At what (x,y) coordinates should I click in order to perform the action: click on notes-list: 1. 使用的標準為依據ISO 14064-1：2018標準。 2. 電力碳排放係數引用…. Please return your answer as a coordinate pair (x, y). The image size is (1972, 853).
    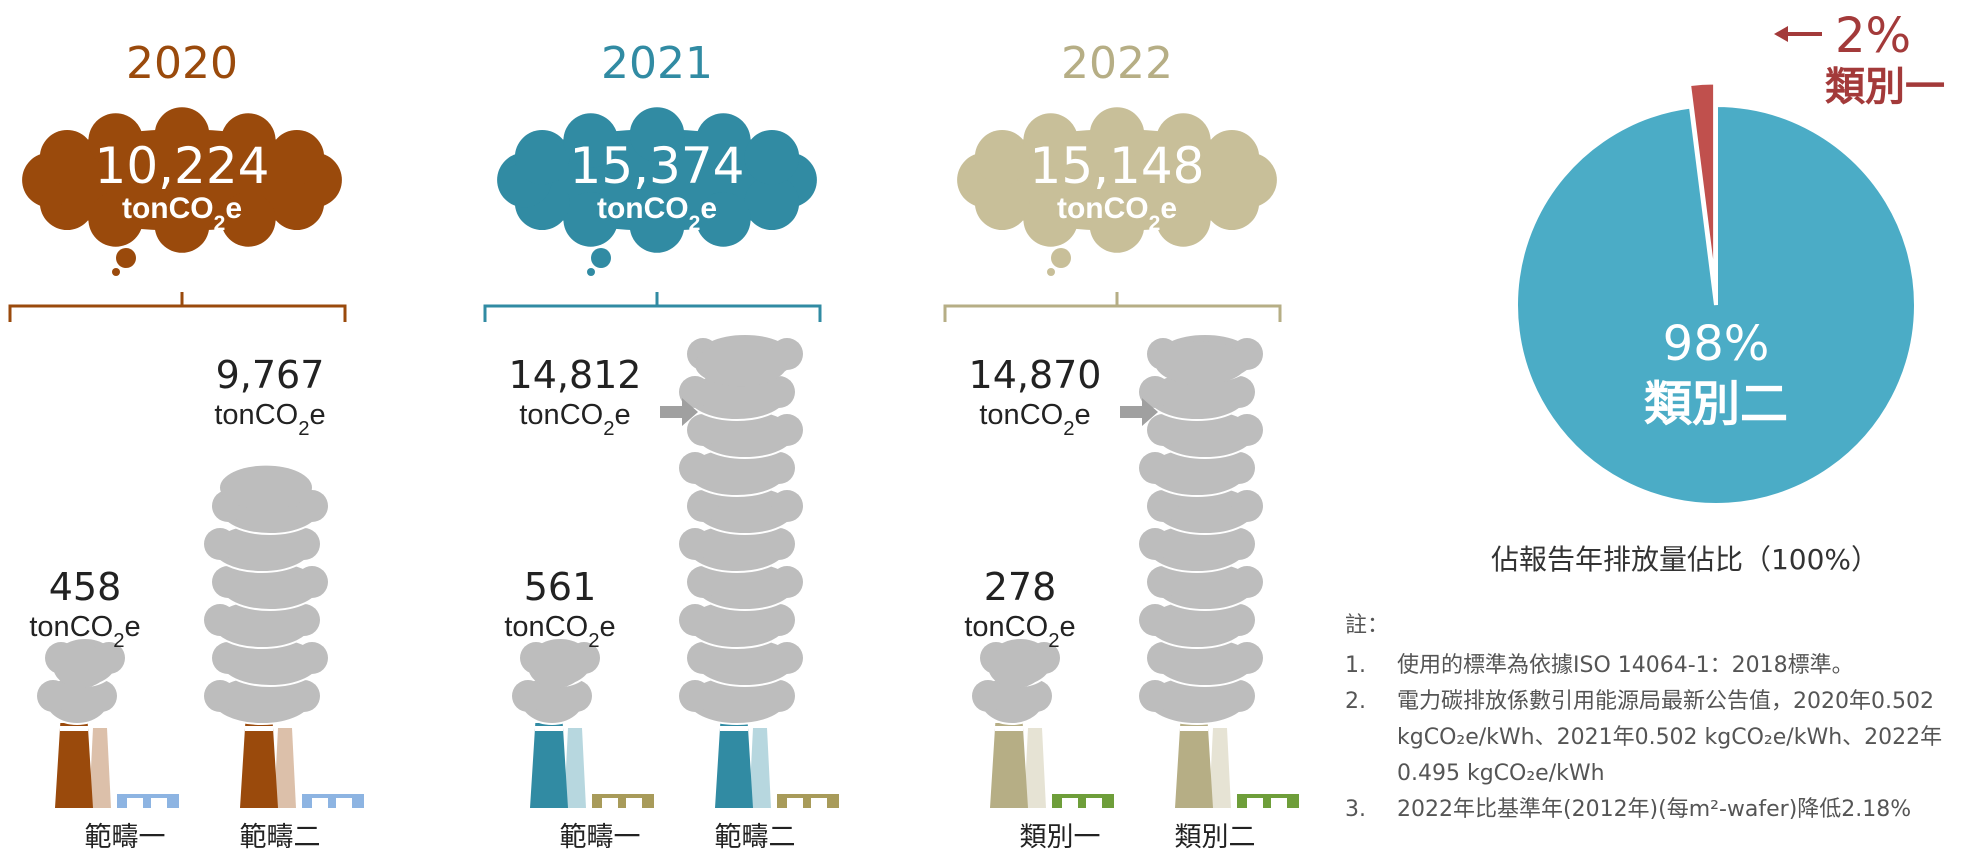
    Looking at the image, I should click on (1658, 738).